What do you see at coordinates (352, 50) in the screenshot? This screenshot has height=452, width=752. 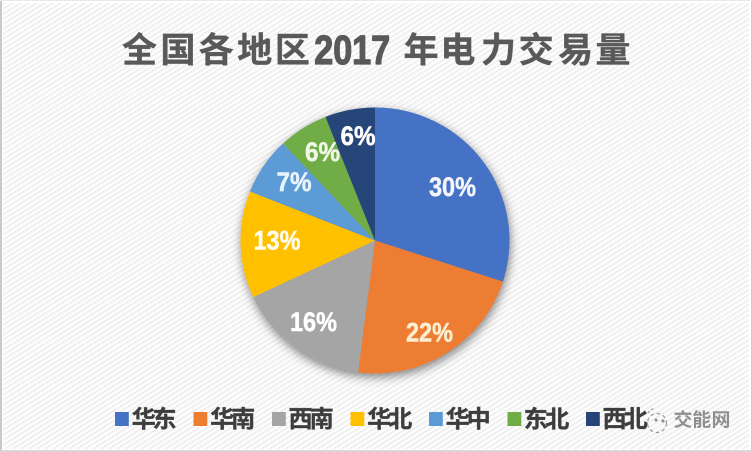 I see `svg-text: 2017` at bounding box center [352, 50].